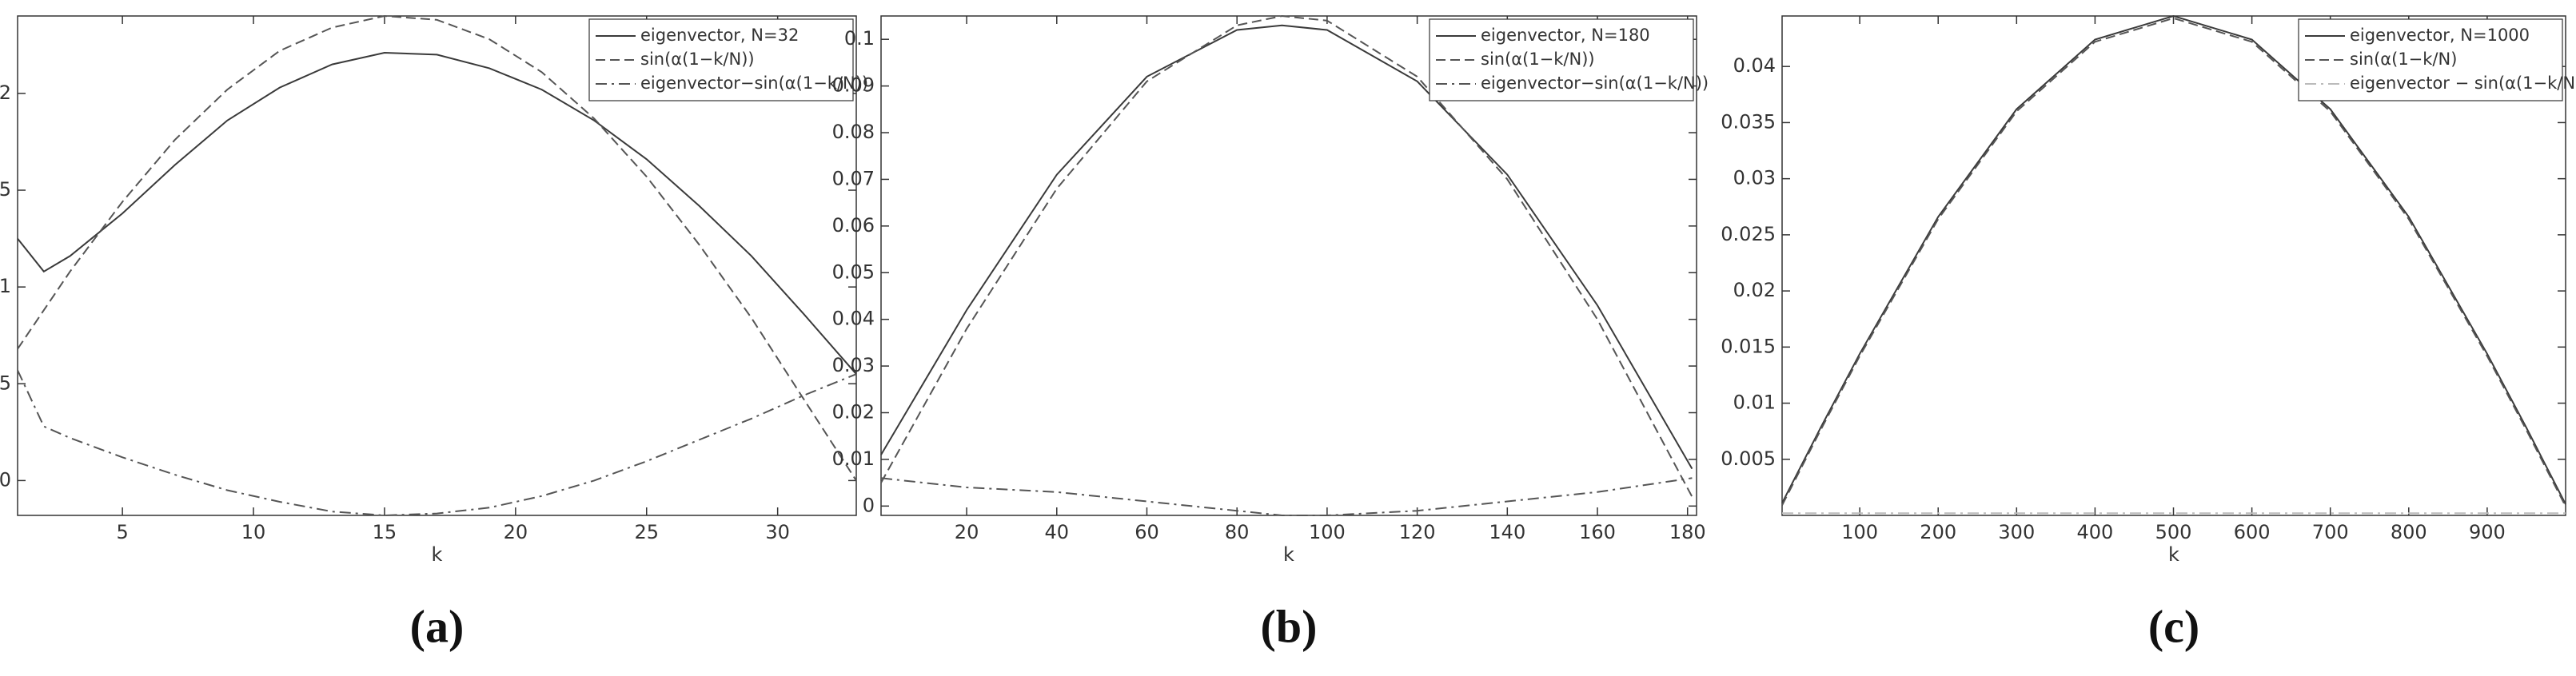  Describe the element at coordinates (6, 190) in the screenshot. I see `y-tick-label: 0.15` at that location.